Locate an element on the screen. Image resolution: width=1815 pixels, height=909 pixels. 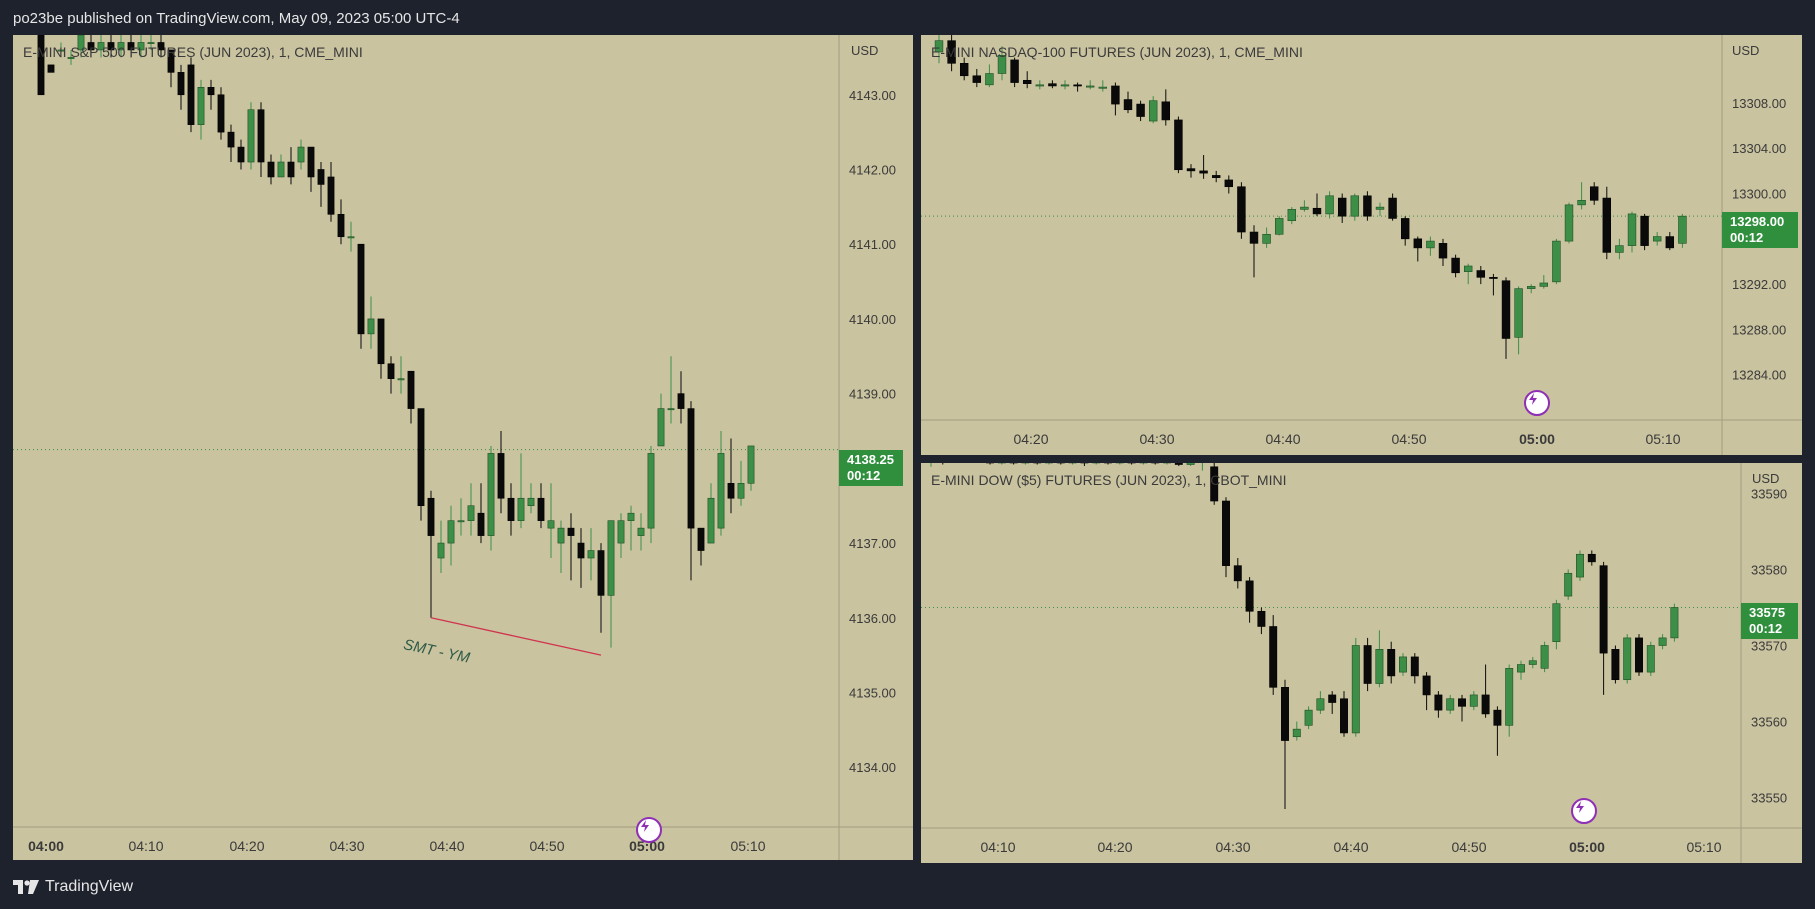
realtime-flash-icon-nq is located at coordinates (1537, 403).